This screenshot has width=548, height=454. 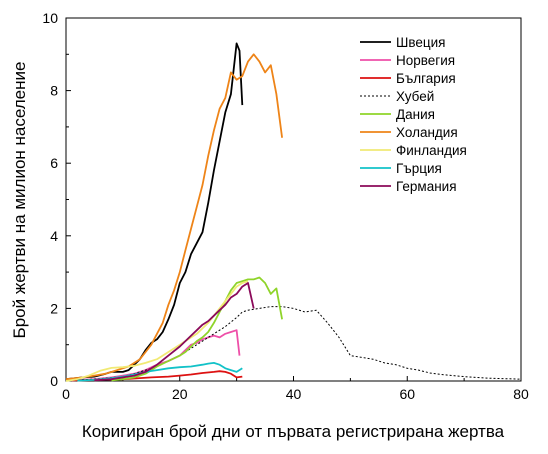 What do you see at coordinates (415, 96) in the screenshot?
I see `legend-entry: Хубей` at bounding box center [415, 96].